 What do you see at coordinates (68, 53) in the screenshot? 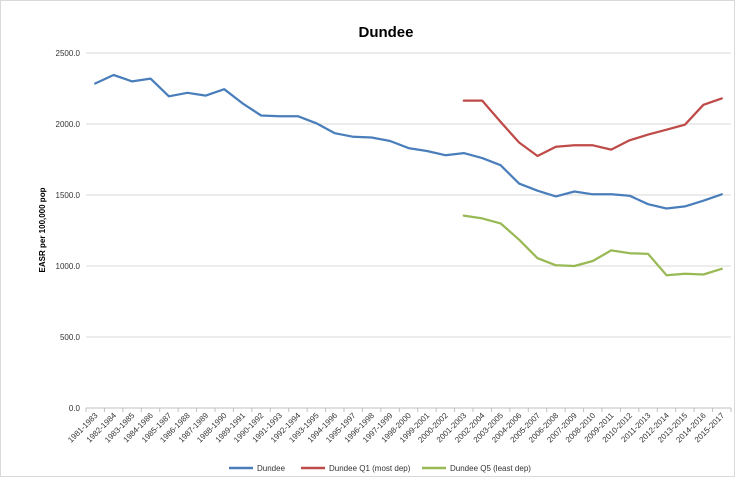
I see `y-tick-label: 2500.0` at bounding box center [68, 53].